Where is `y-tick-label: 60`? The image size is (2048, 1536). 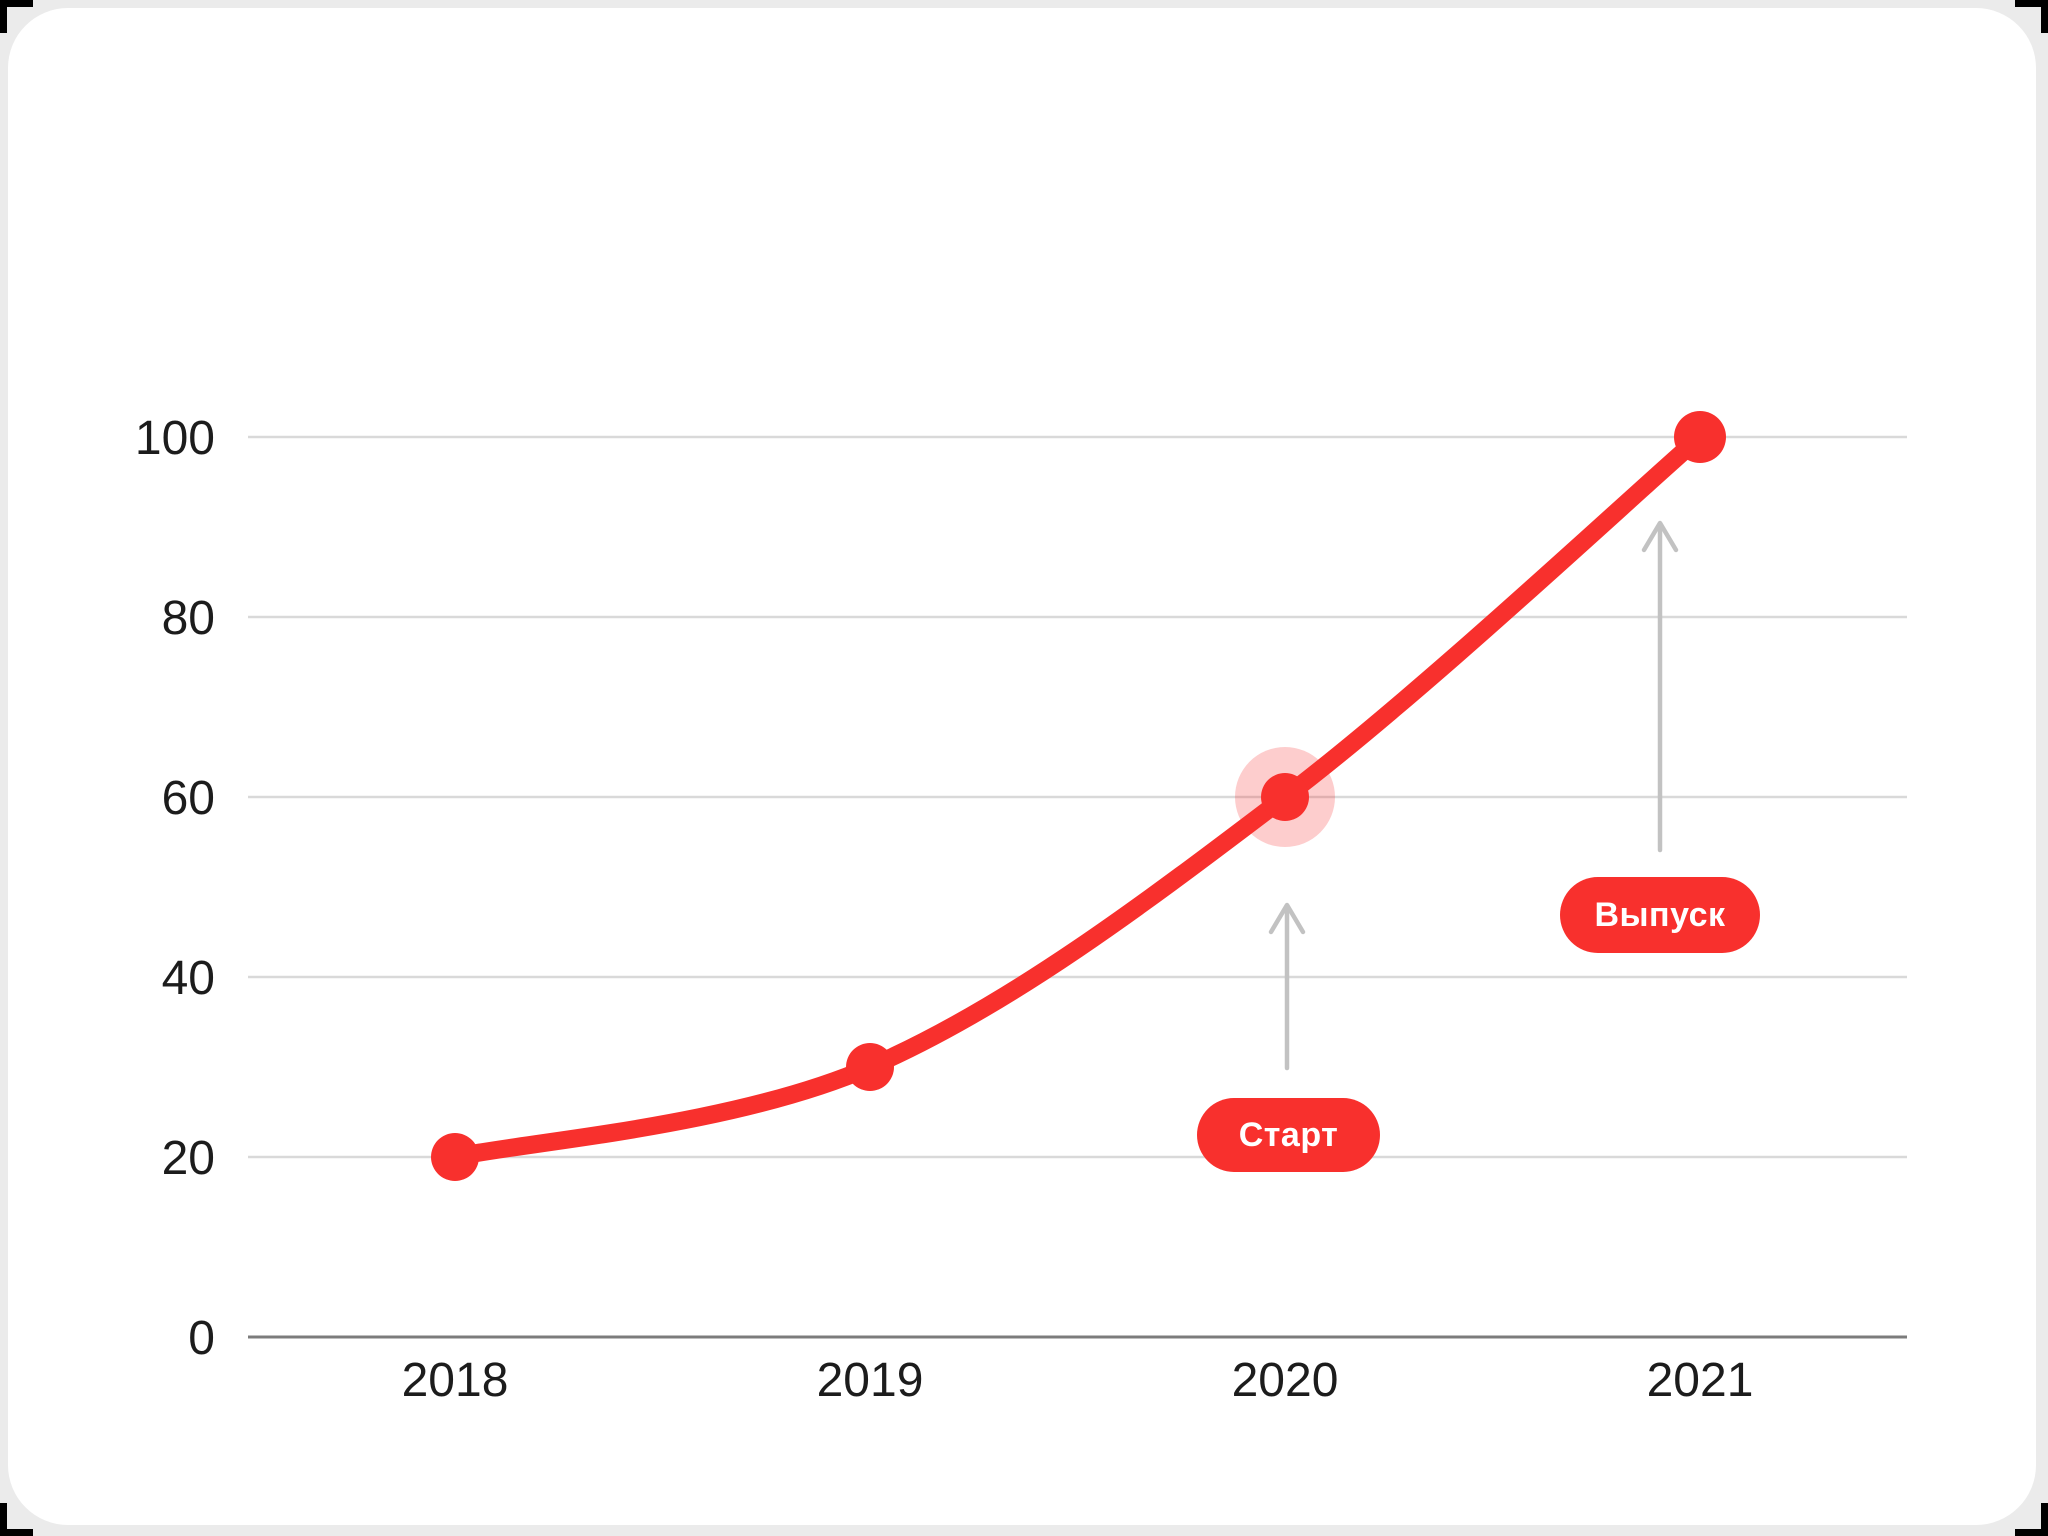
y-tick-label: 60 is located at coordinates (188, 798).